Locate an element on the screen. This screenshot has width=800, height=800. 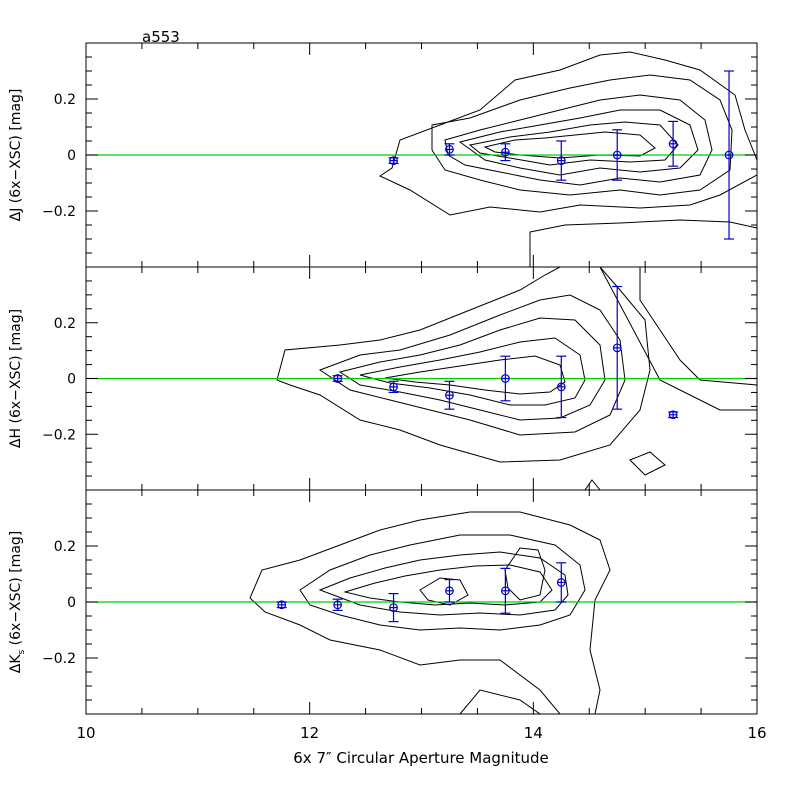
x-axis-label: 6x 7″ Circular Aperture Magnitude is located at coordinates (421, 758).